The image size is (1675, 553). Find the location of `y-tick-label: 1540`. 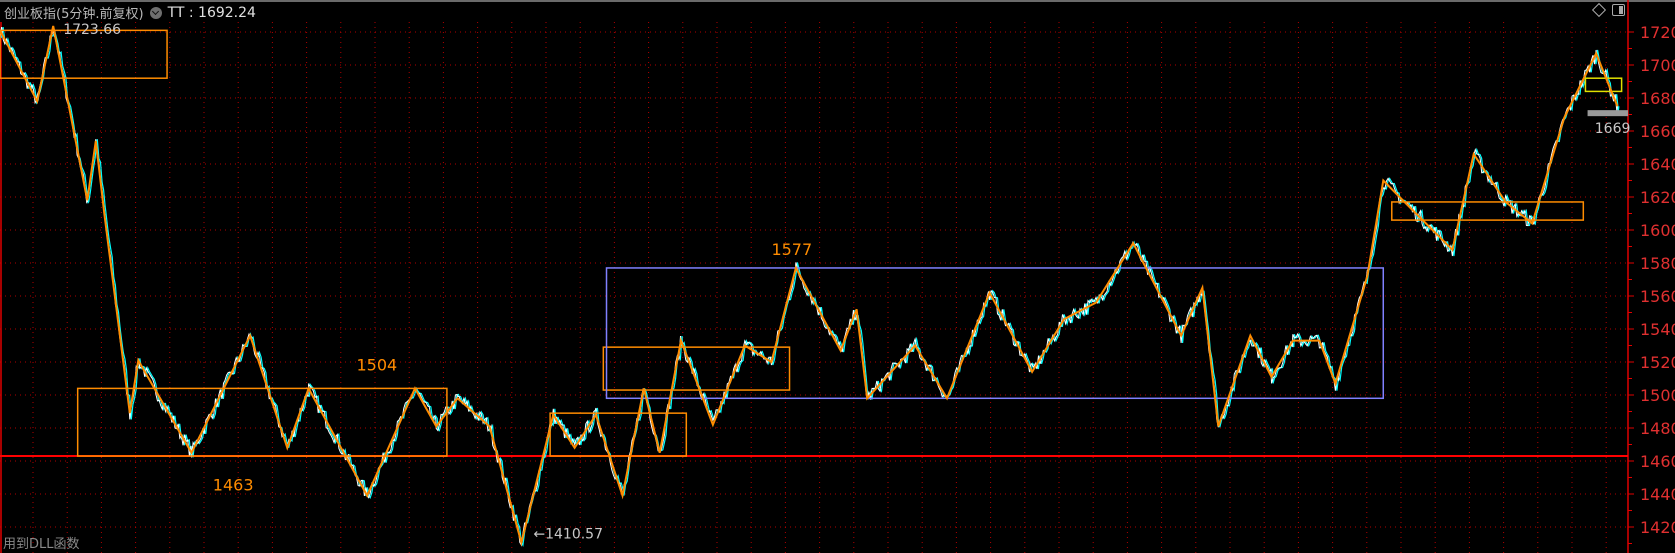

y-tick-label: 1540 is located at coordinates (1657, 329).